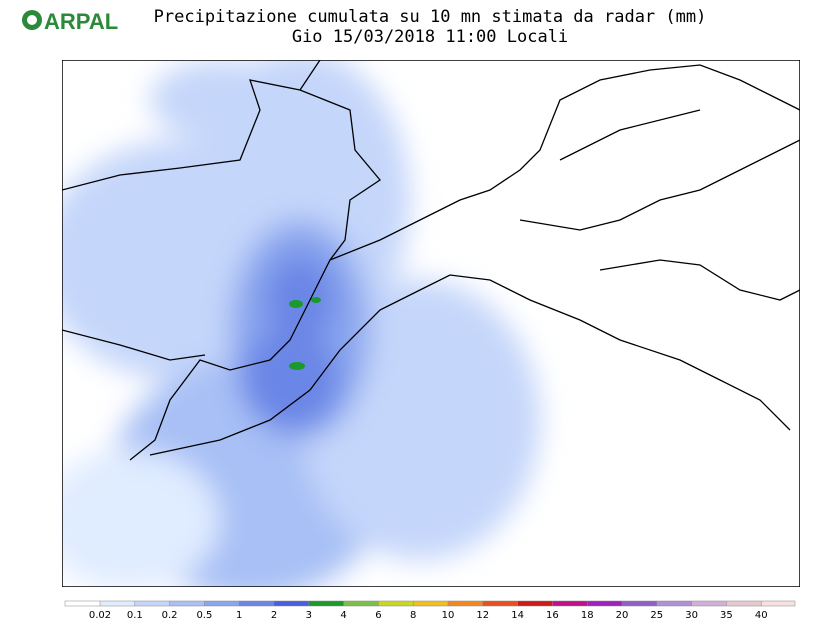  Describe the element at coordinates (100, 615) in the screenshot. I see `legend-label: 0.02` at that location.